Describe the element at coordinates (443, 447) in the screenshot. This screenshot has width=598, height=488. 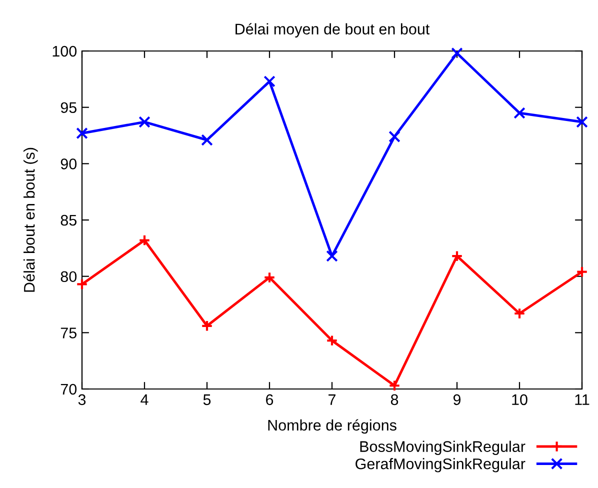
I see `legend-label: BossMovingSinkRegular` at that location.